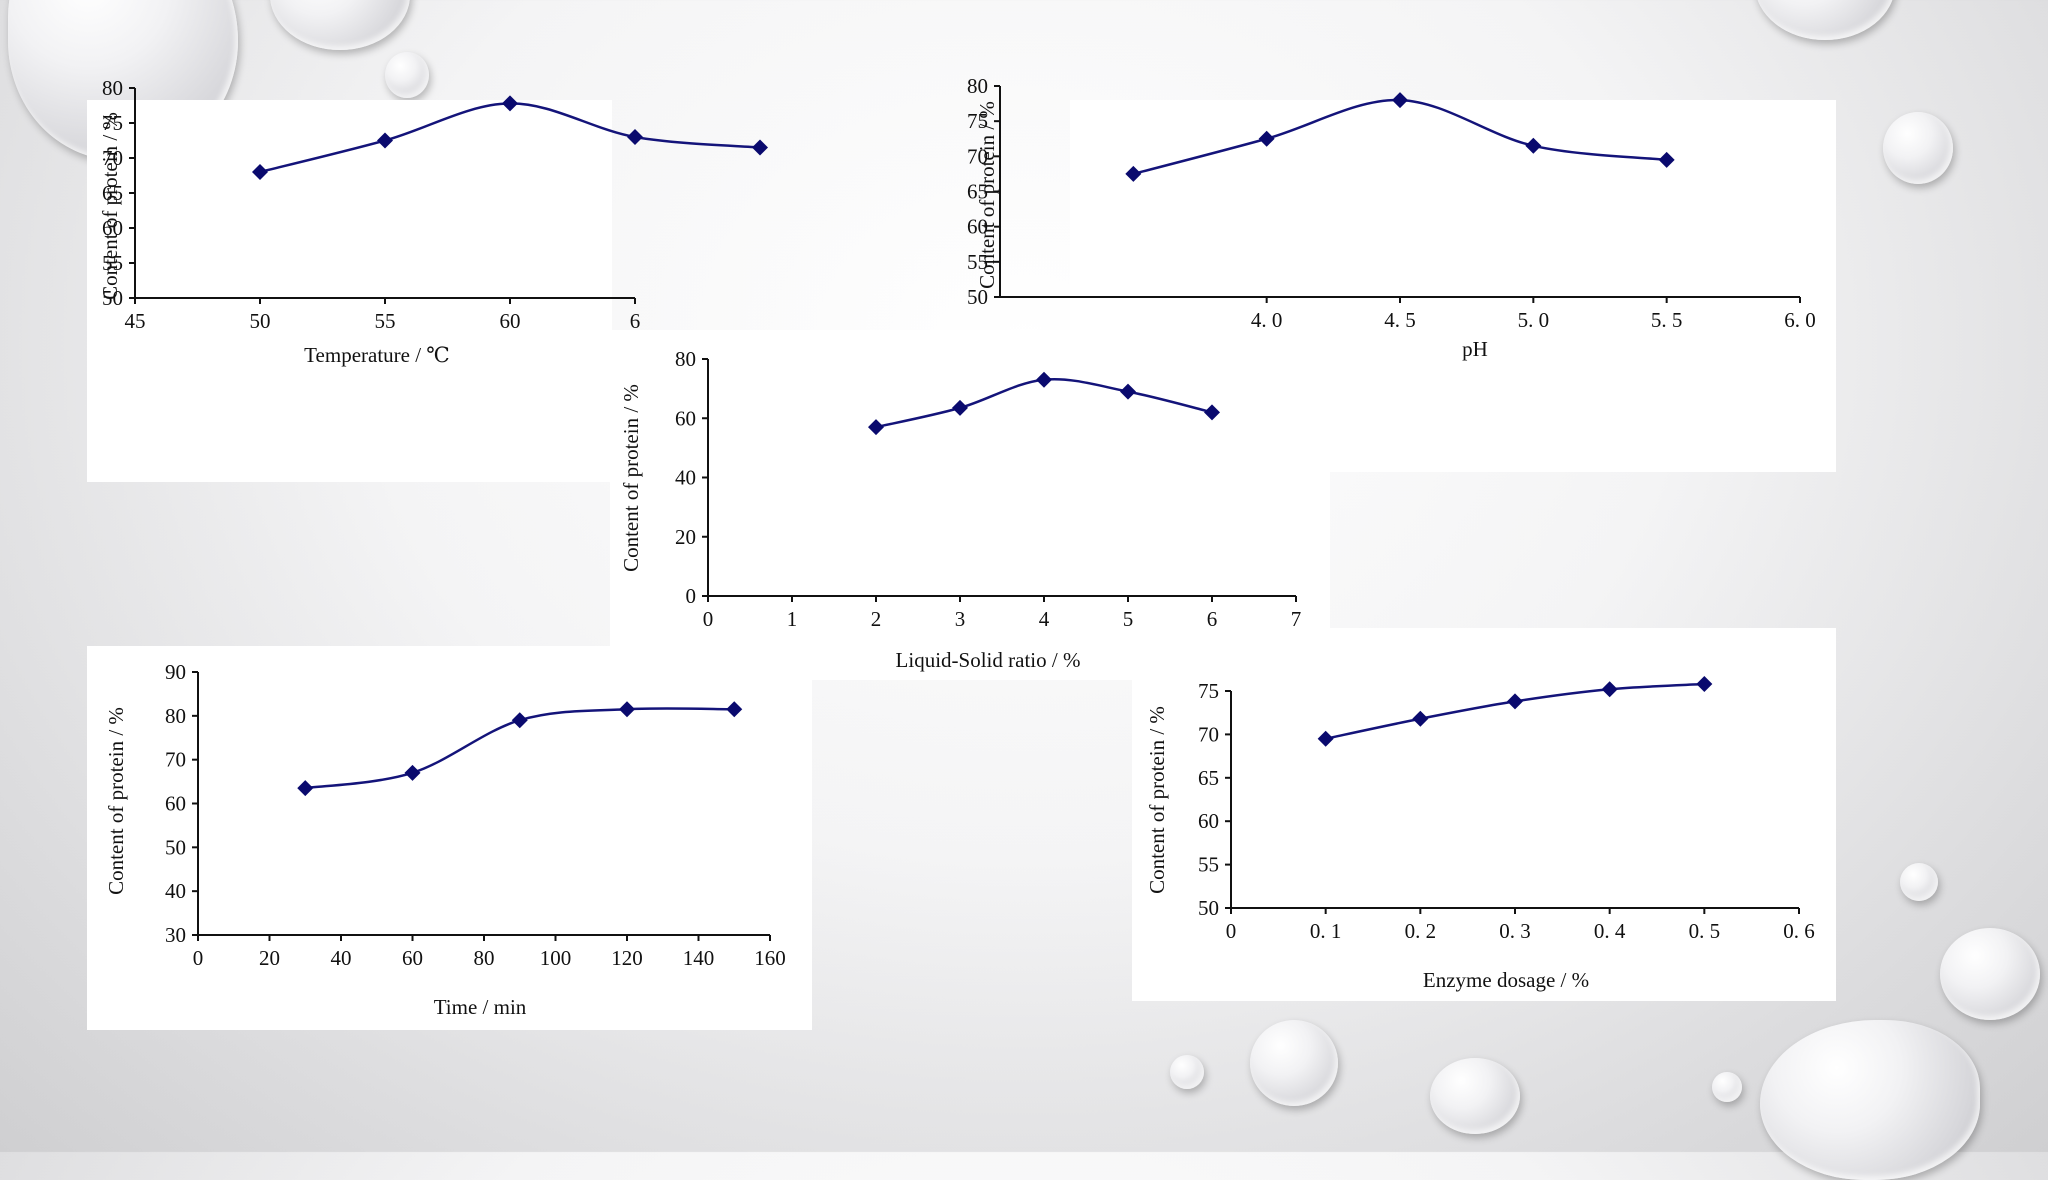 The image size is (2048, 1180). Describe the element at coordinates (269, 958) in the screenshot. I see `x-tick-label: 20` at that location.